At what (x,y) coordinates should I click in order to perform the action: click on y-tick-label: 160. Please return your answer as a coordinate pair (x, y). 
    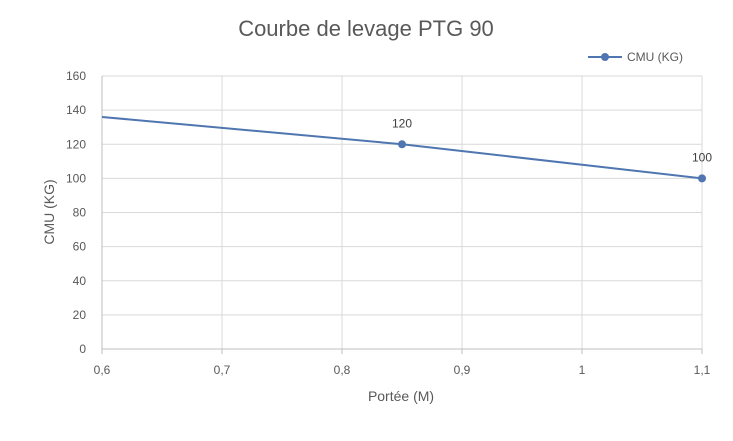
    Looking at the image, I should click on (76, 76).